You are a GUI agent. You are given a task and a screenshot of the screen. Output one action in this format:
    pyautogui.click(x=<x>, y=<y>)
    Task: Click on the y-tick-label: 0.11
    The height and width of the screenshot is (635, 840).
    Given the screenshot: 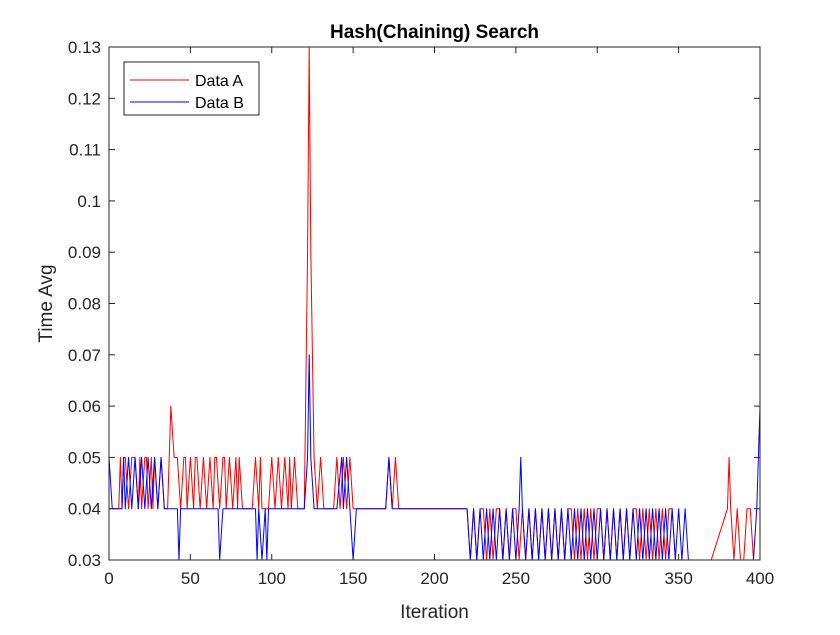 What is the action you would take?
    pyautogui.click(x=85, y=150)
    